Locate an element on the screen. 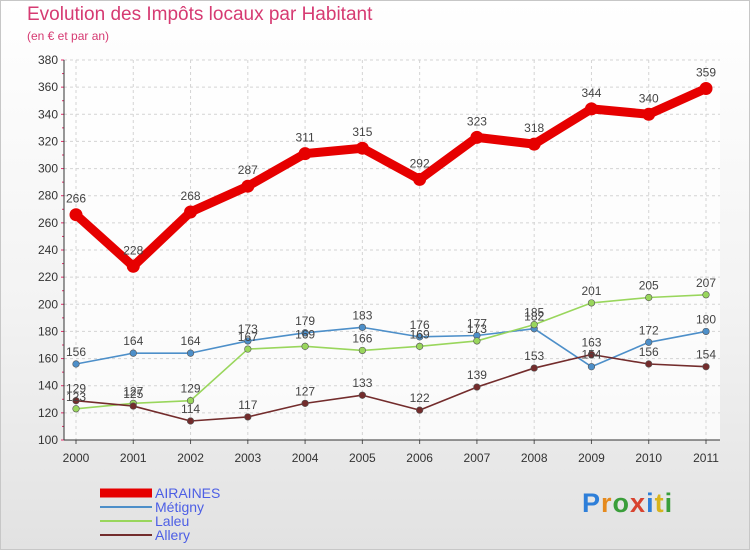 This screenshot has width=750, height=550. data-label-airaines: 344 is located at coordinates (591, 93).